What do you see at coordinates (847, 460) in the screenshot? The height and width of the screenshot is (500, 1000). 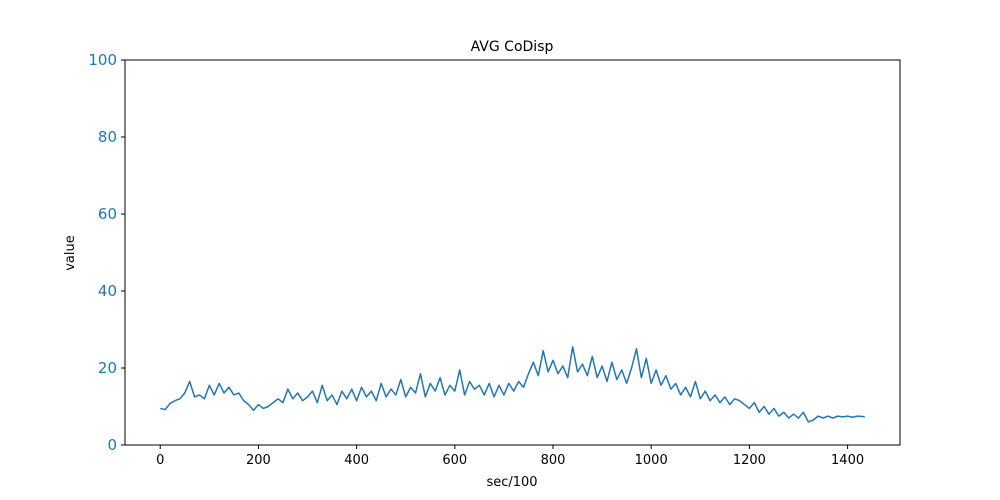 I see `x-tick-label: 1400` at bounding box center [847, 460].